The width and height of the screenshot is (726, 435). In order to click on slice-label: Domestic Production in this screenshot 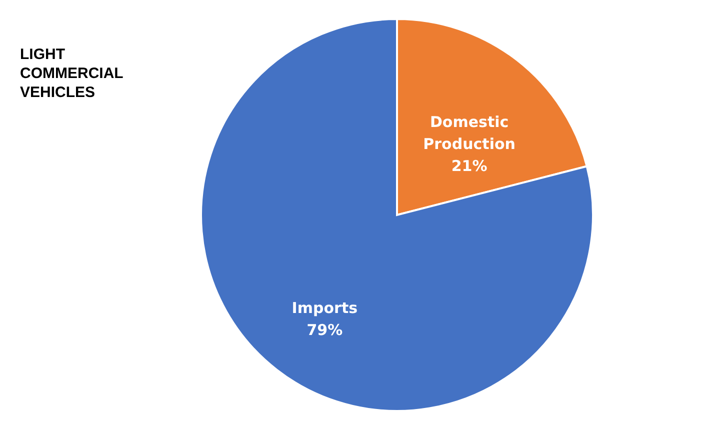, I will do `click(469, 132)`.